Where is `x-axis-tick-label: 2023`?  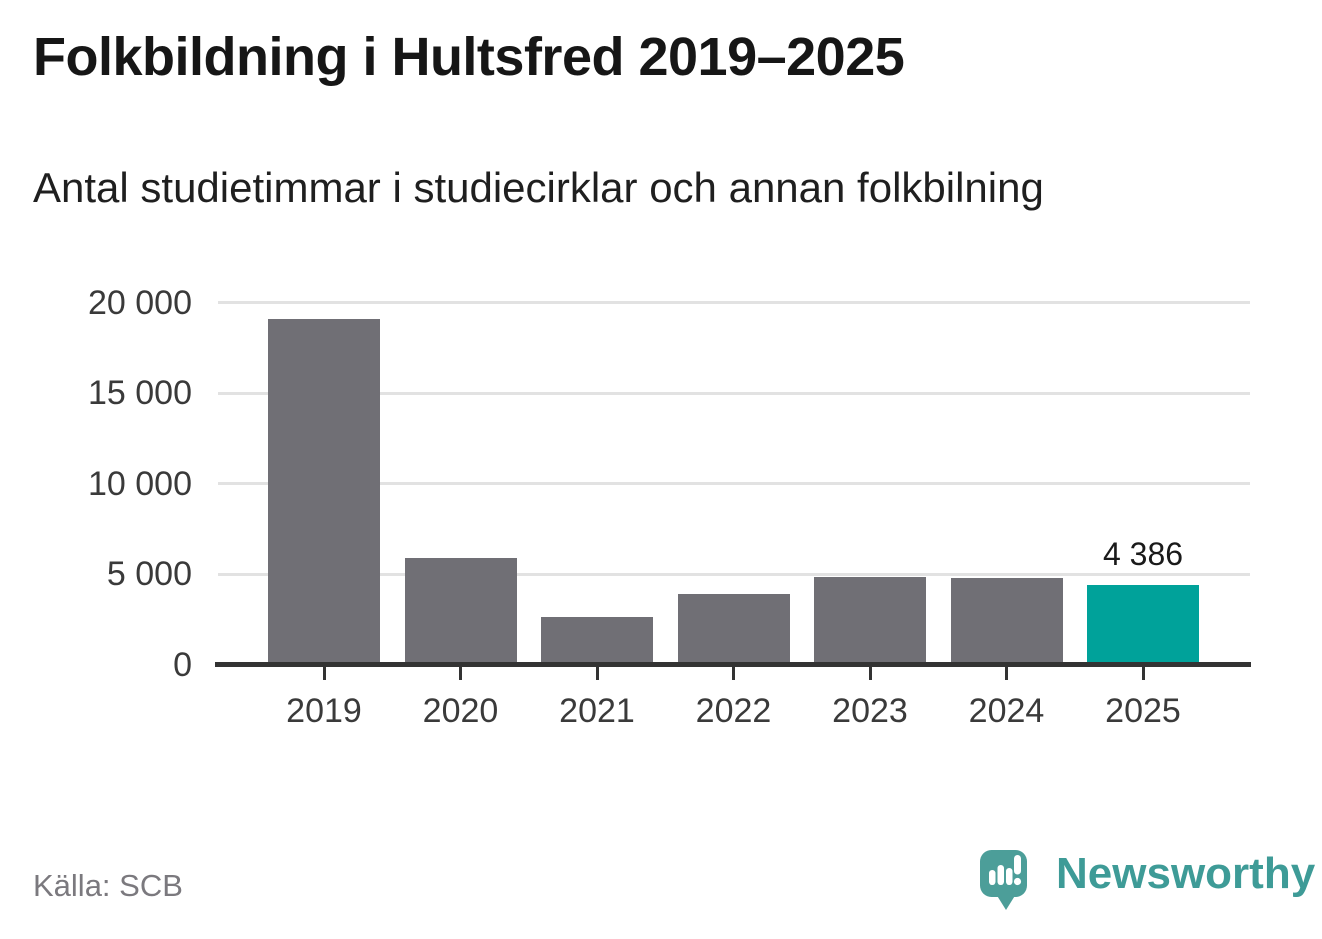
x-axis-tick-label: 2023 is located at coordinates (870, 711).